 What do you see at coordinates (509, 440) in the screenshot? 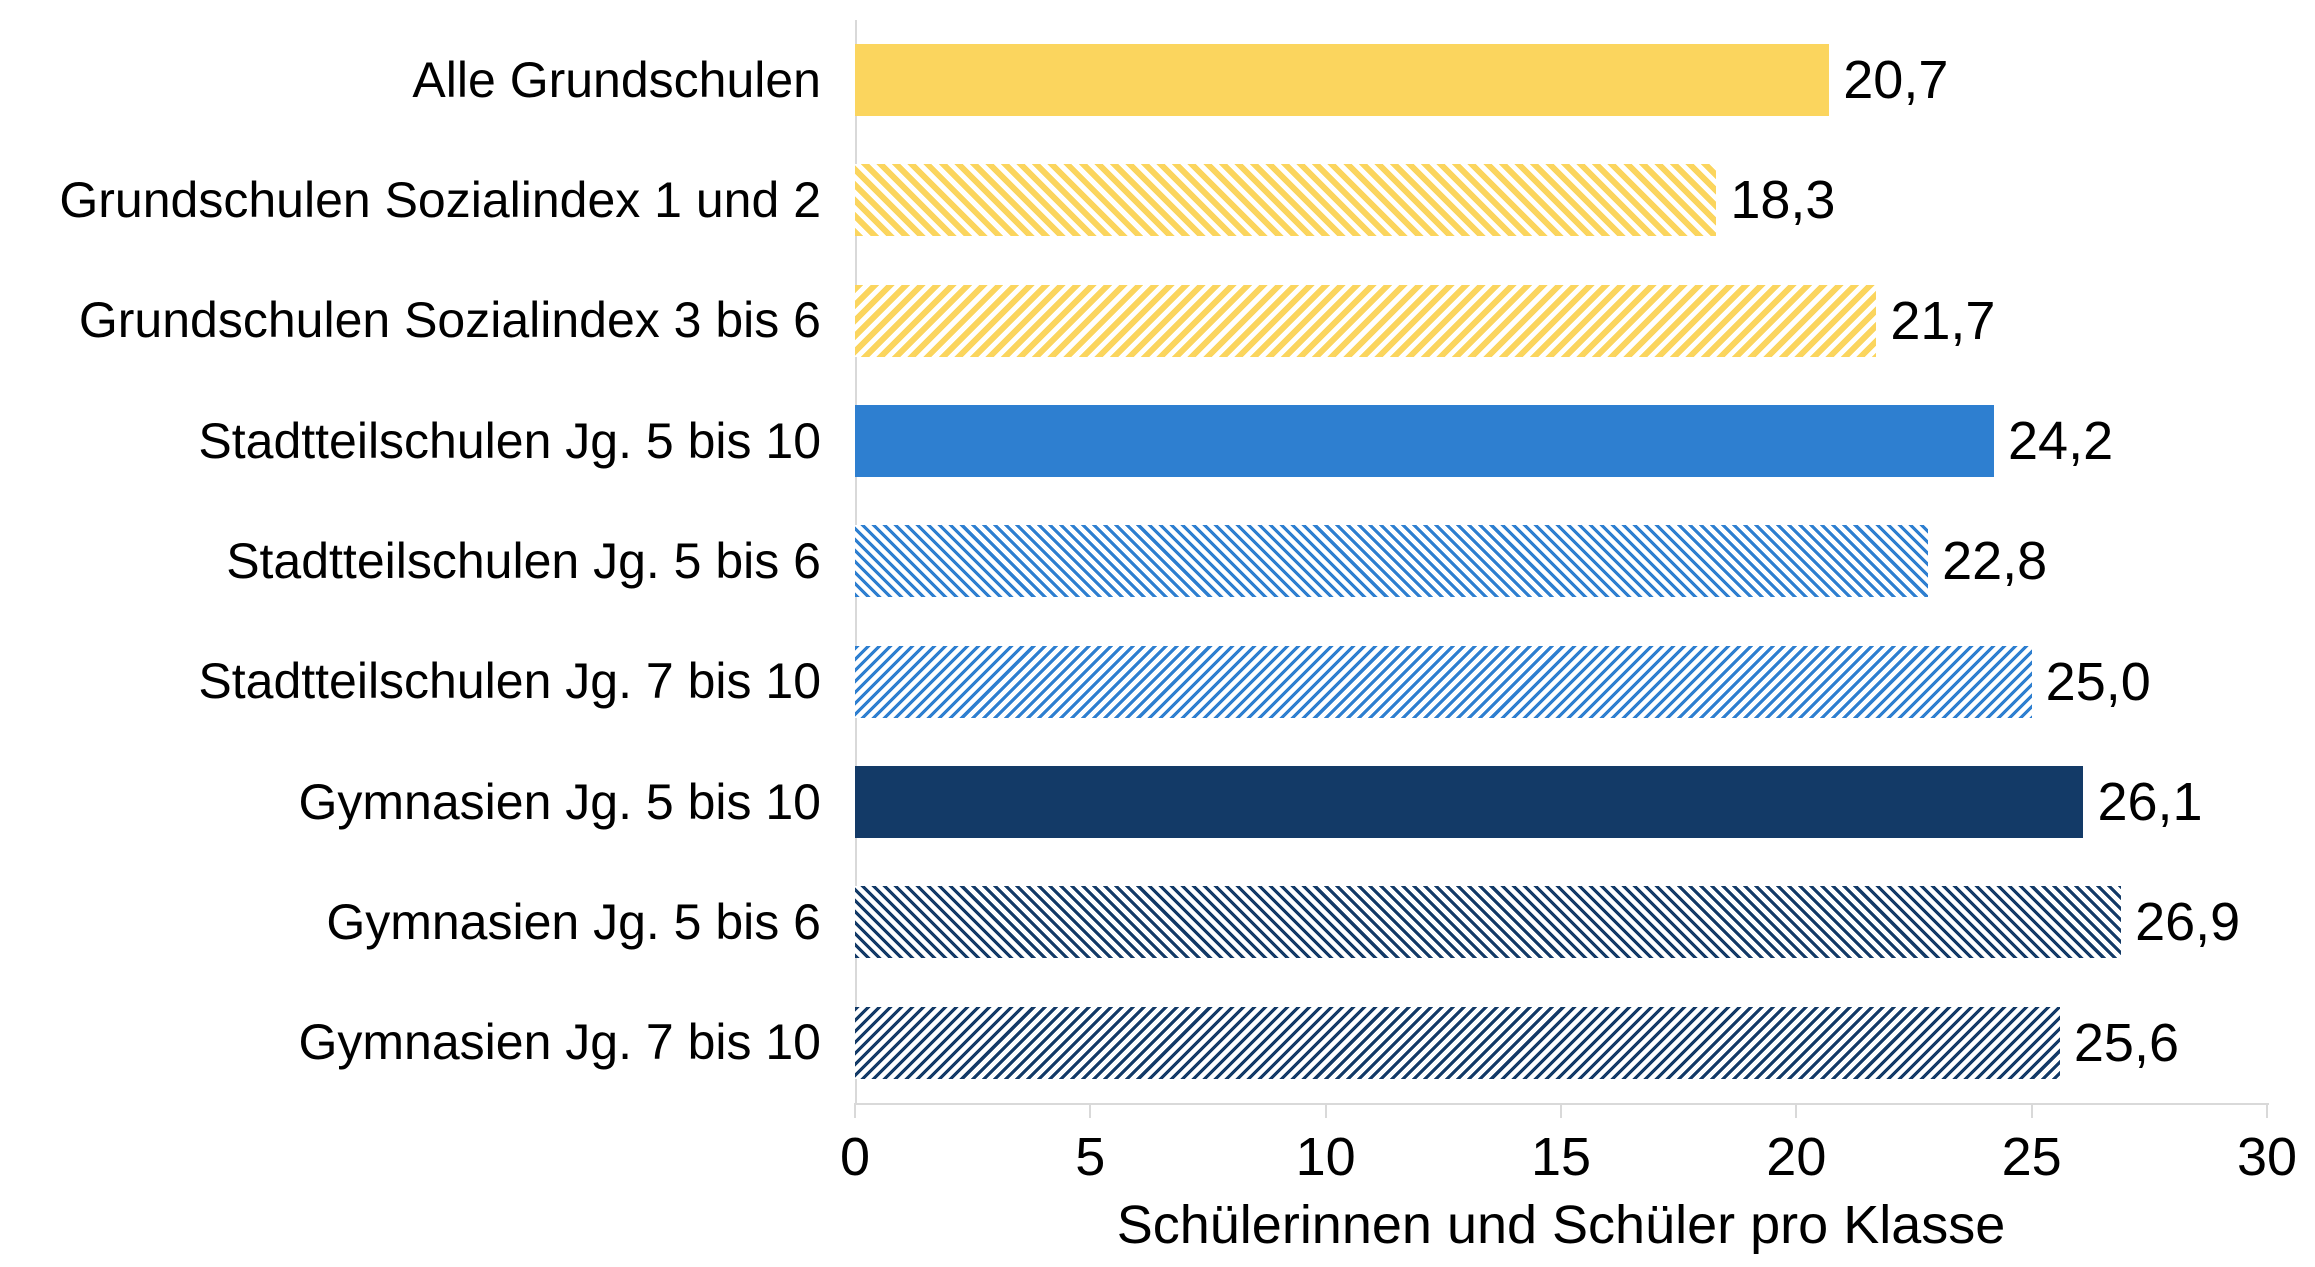
I see `category-label: Stadtteilschulen Jg. 5 bis 10` at bounding box center [509, 440].